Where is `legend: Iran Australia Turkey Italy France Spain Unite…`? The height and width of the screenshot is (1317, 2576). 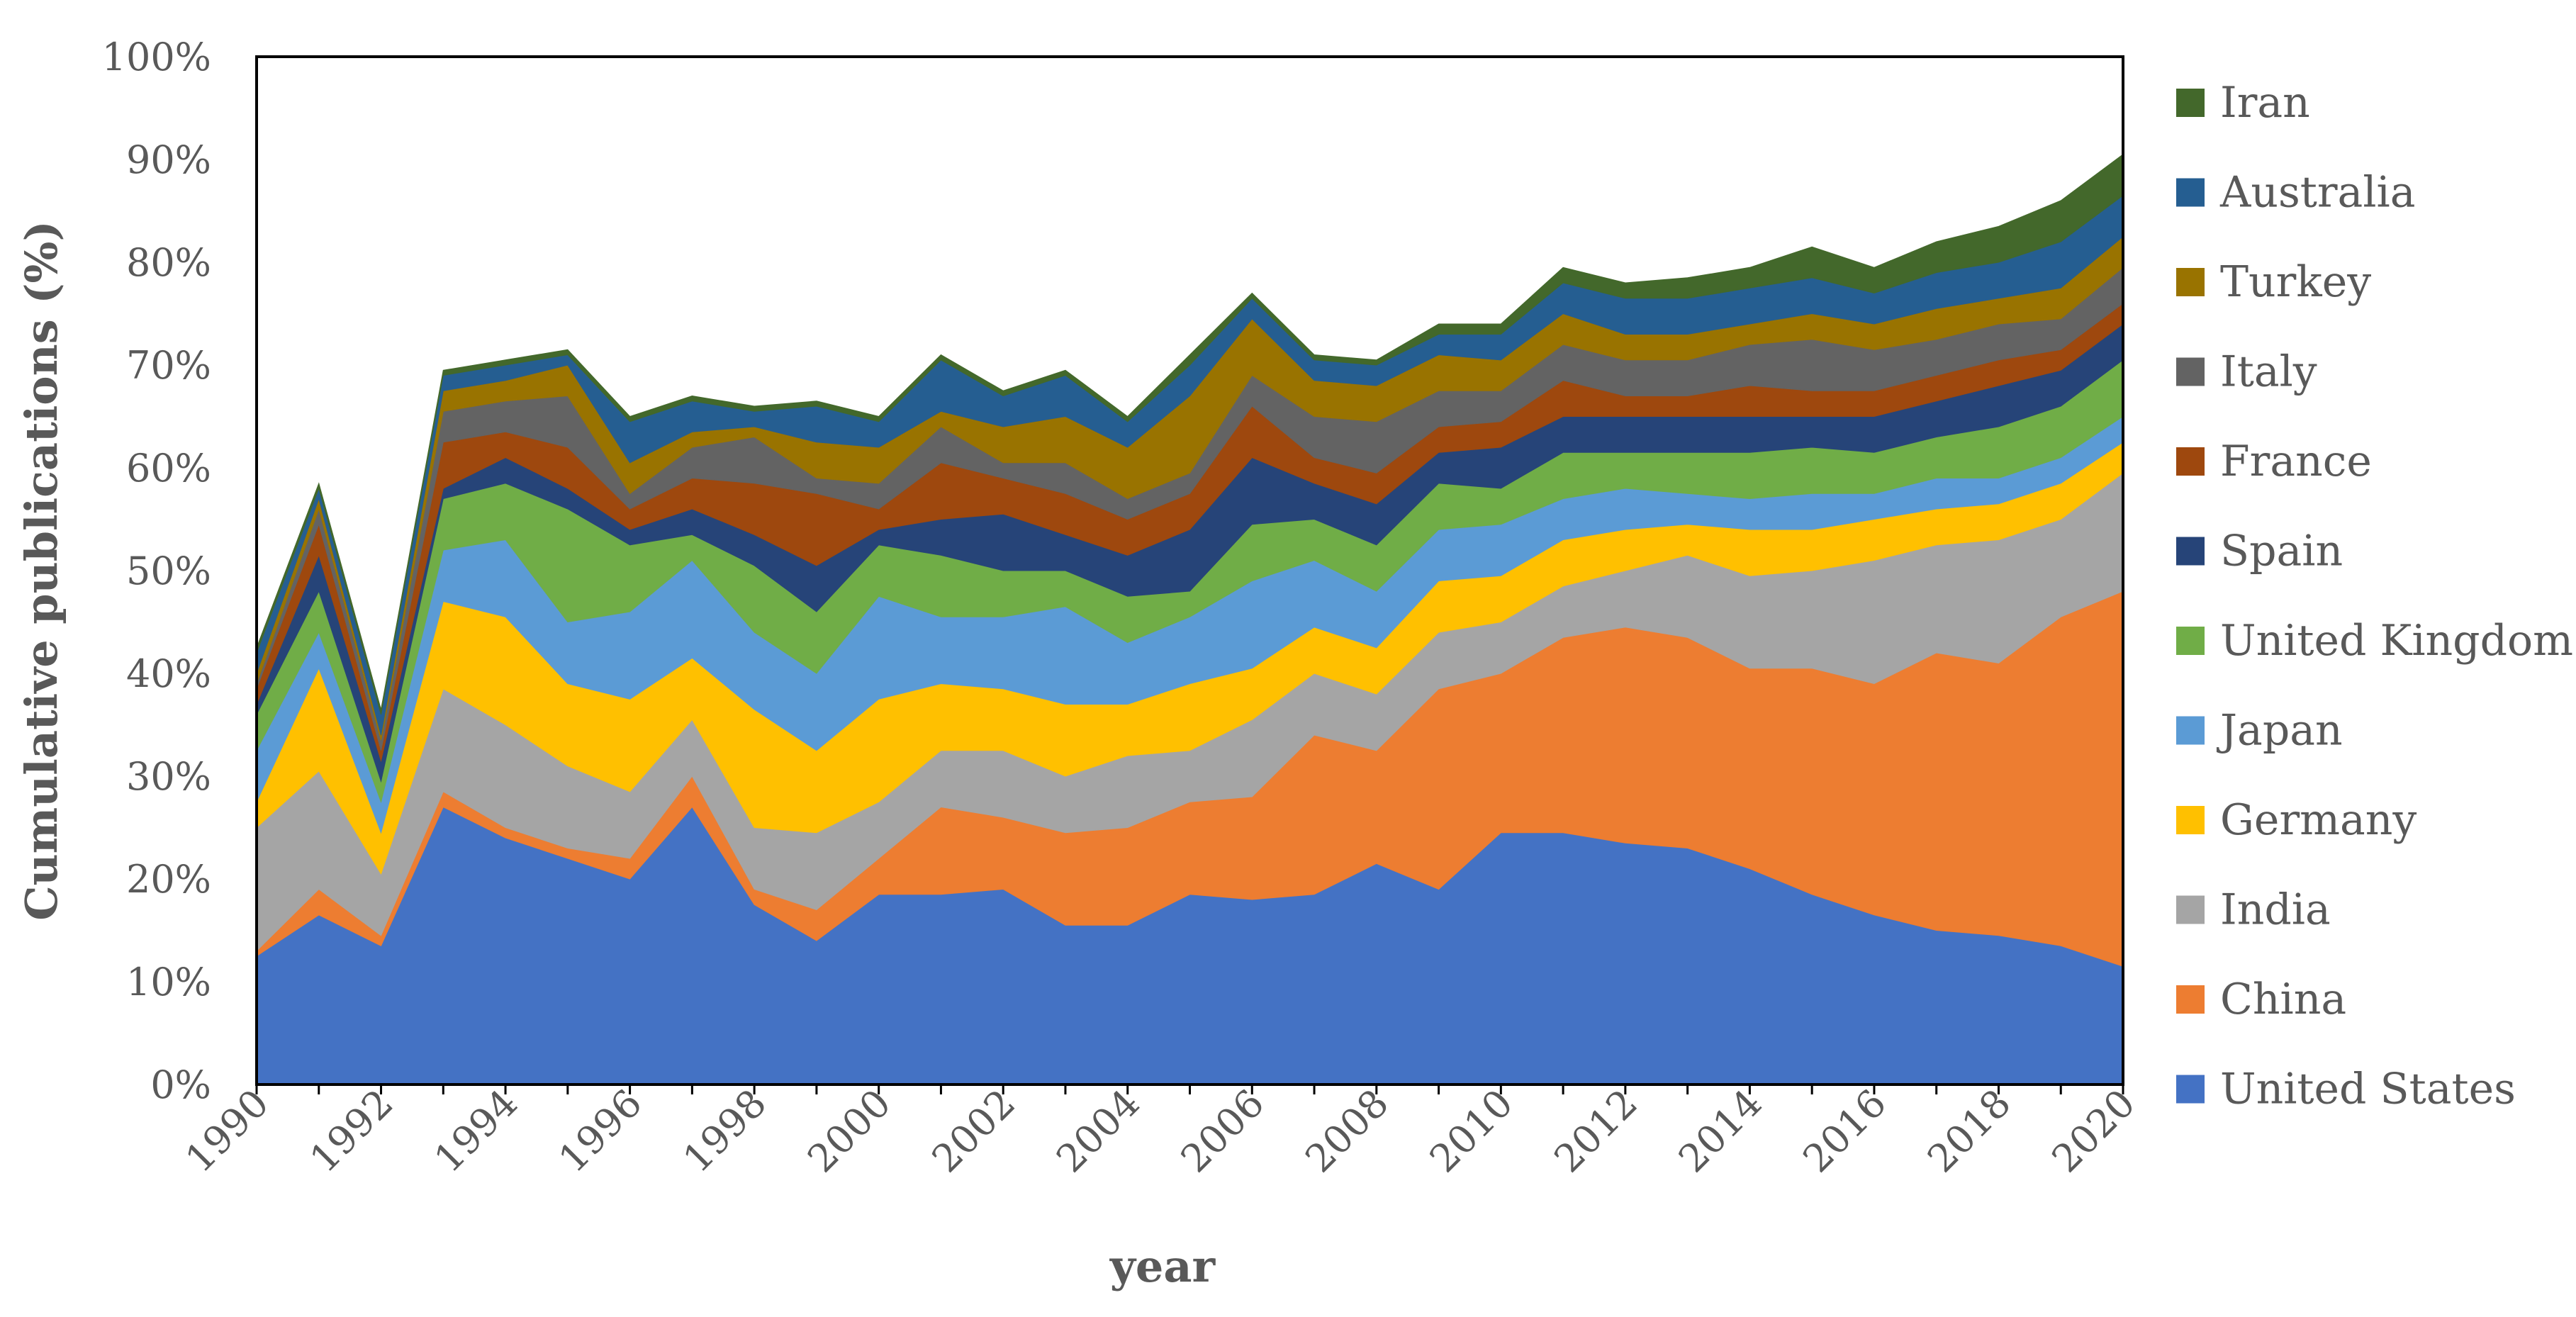 legend: Iran Australia Turkey Italy France Spain Unite… is located at coordinates (2374, 596).